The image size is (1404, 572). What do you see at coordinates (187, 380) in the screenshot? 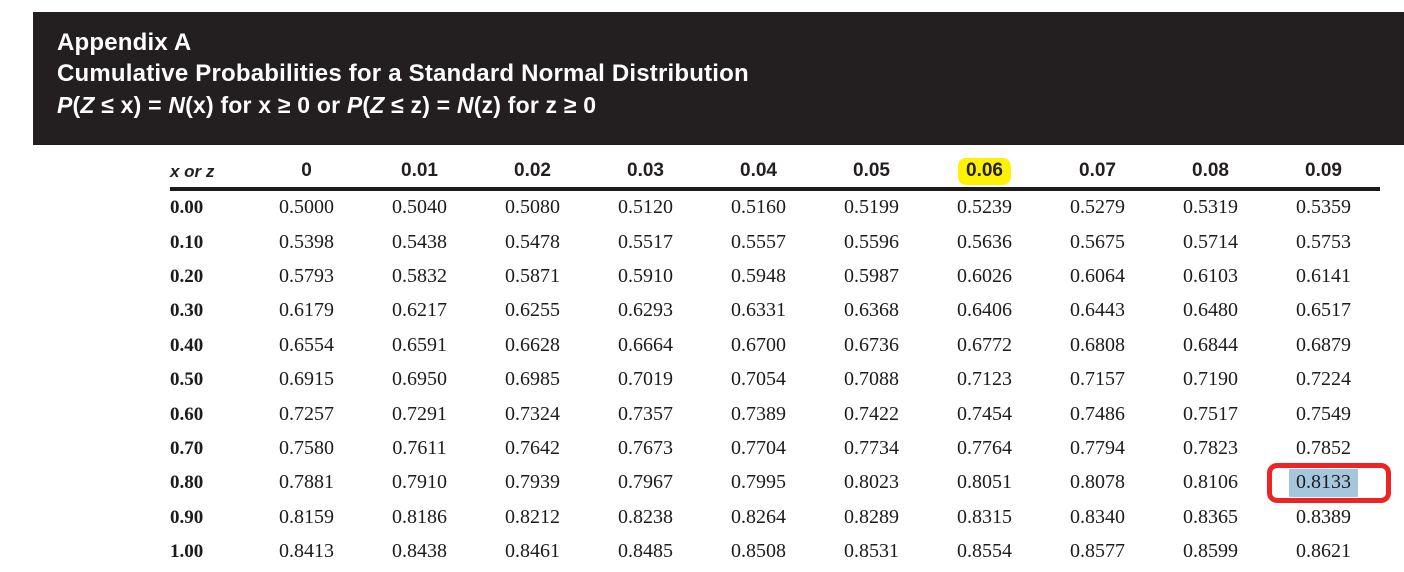
I see `row-label: 0.50` at bounding box center [187, 380].